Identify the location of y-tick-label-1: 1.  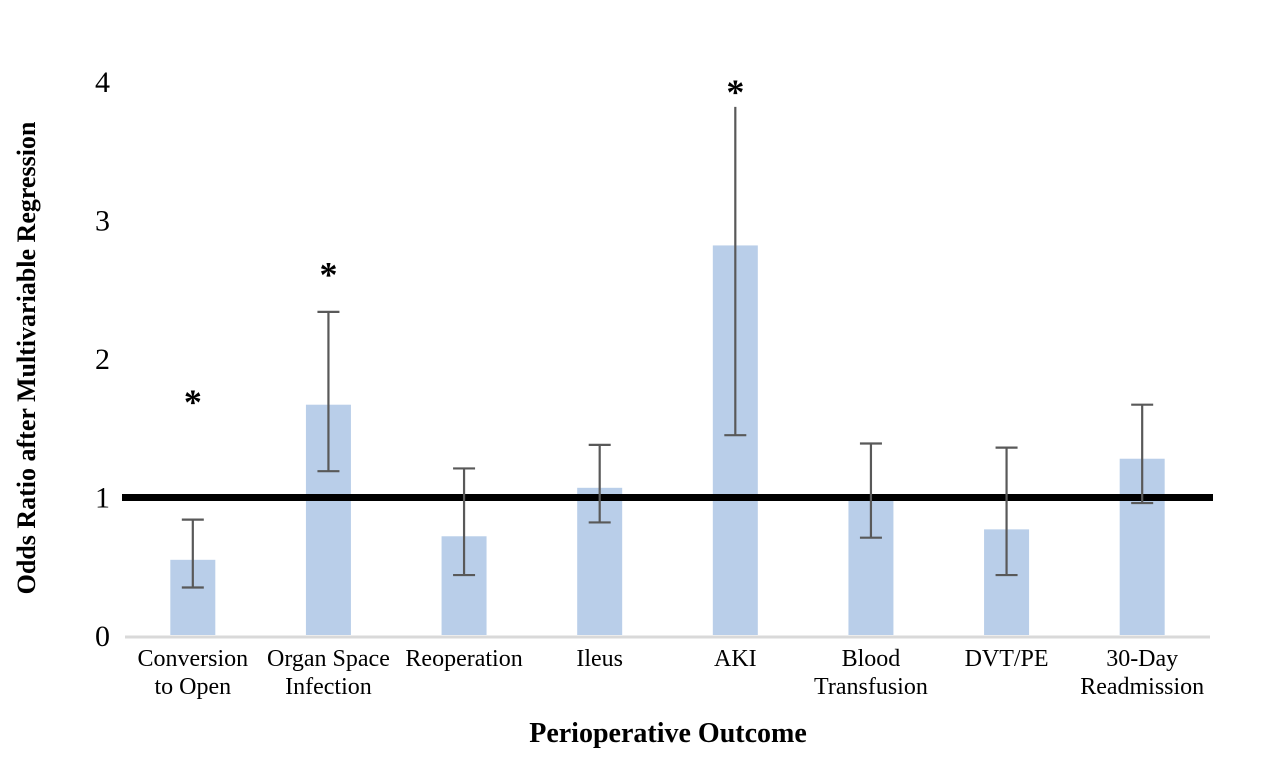
(102, 498).